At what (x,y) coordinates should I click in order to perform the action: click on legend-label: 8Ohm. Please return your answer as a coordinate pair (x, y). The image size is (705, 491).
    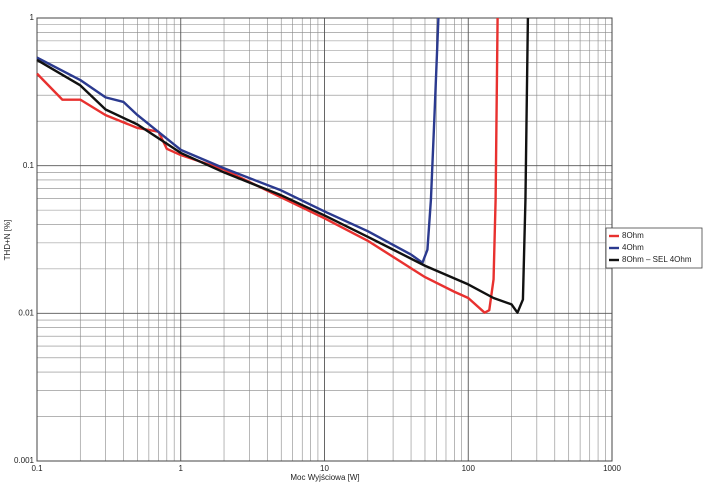
    Looking at the image, I should click on (633, 235).